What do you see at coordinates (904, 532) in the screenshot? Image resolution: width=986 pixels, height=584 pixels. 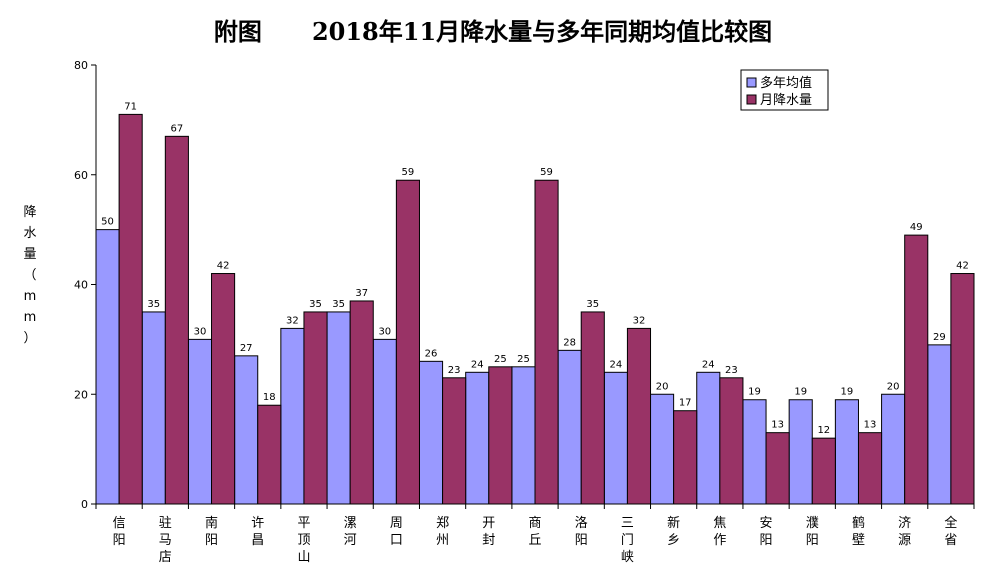 I see `category-label: 济源` at bounding box center [904, 532].